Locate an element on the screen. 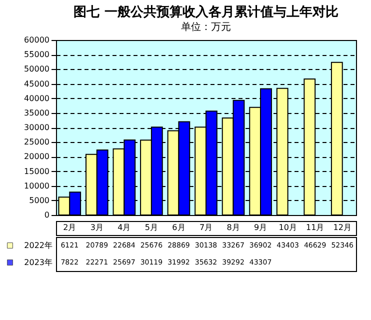 The width and height of the screenshot is (371, 320). legend-label: 2023年 is located at coordinates (38, 262).